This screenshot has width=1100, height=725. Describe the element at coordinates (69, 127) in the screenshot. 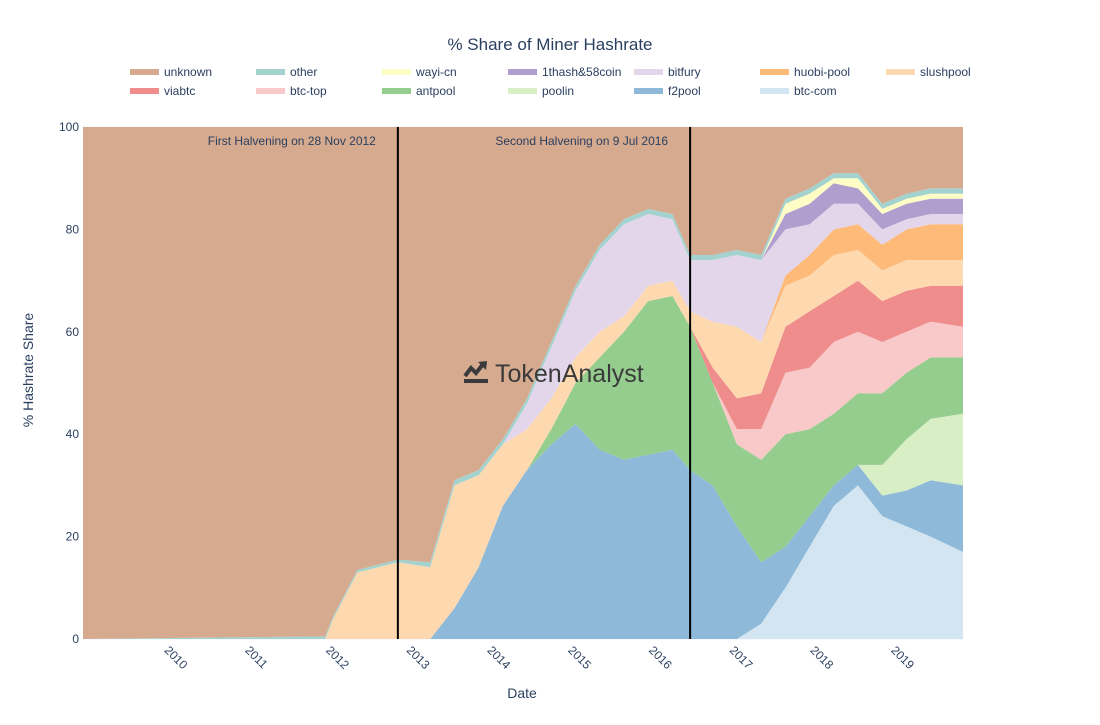

I see `y-tick-label: 100` at that location.